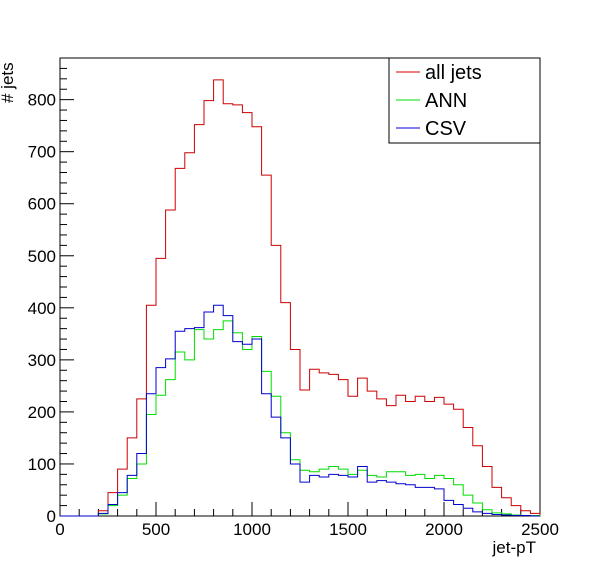 The image size is (598, 574). Describe the element at coordinates (51, 291) in the screenshot. I see `y-axis: 0 100 200 300 400 500 600 700 800` at that location.